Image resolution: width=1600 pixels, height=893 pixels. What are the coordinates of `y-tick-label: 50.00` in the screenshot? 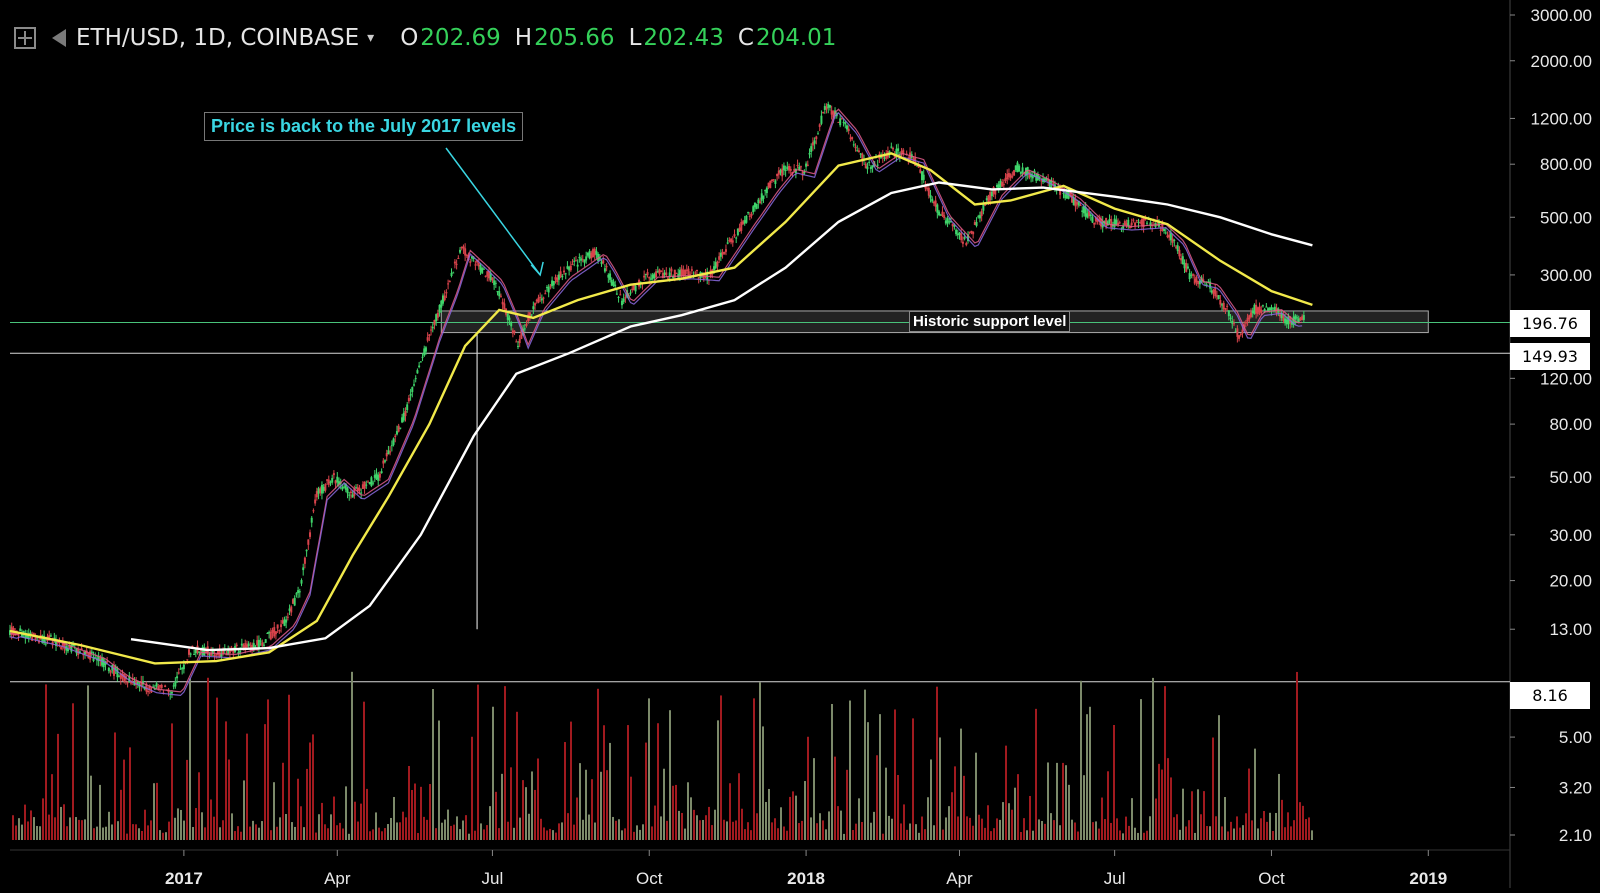 It's located at (1570, 477).